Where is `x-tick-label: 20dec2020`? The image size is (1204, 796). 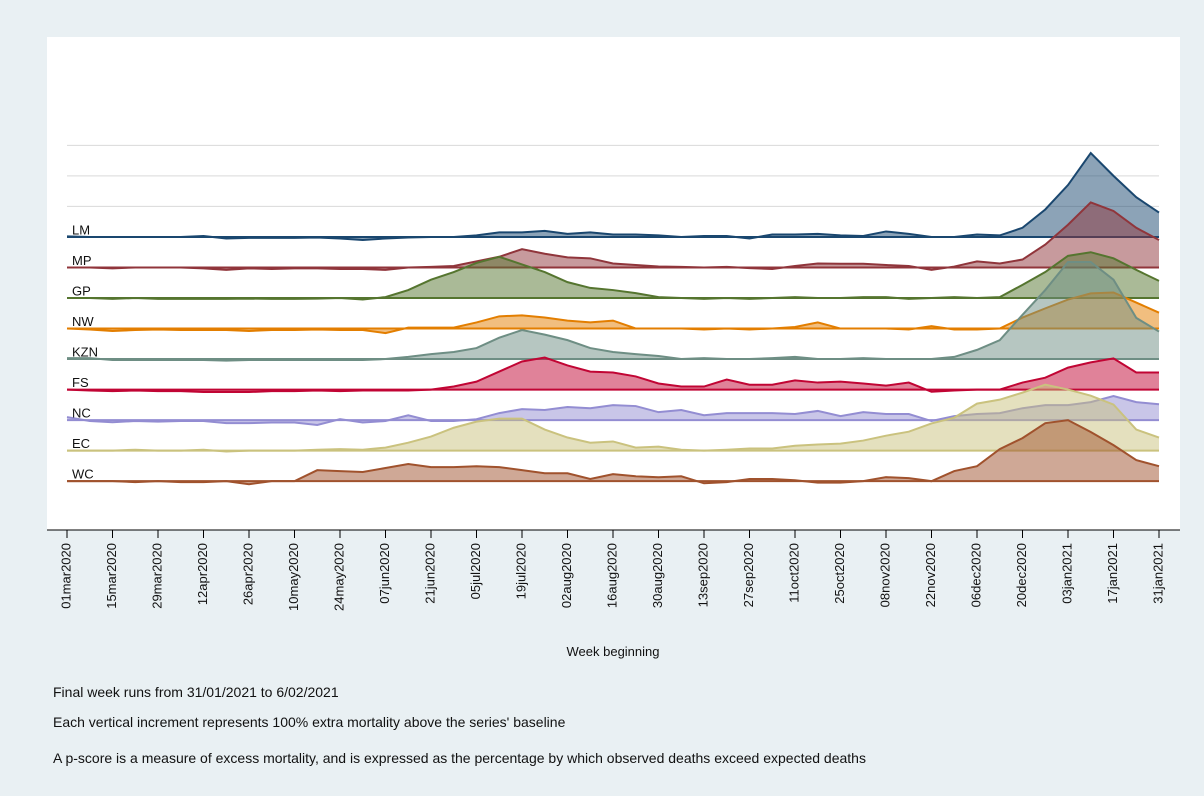 x-tick-label: 20dec2020 is located at coordinates (1021, 575).